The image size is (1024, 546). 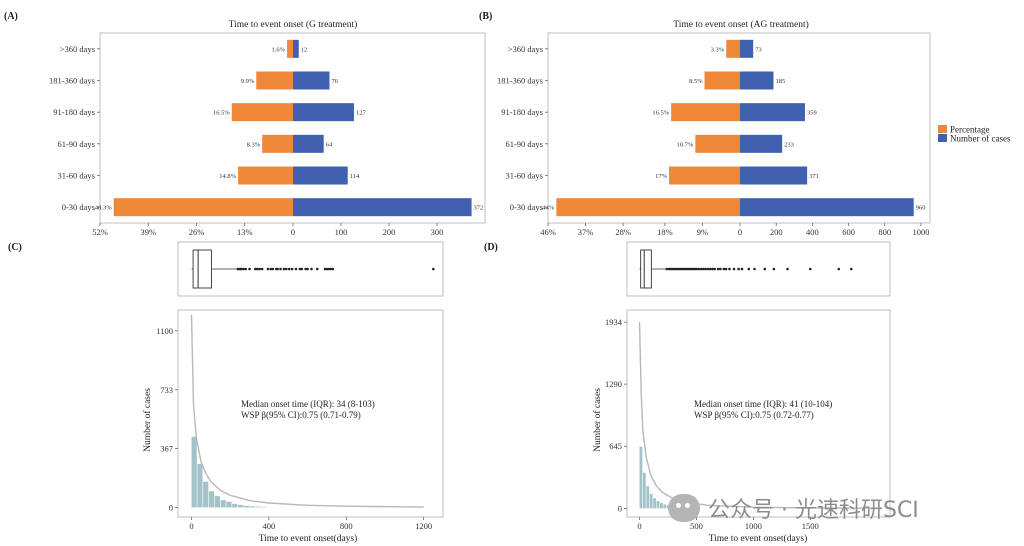 What do you see at coordinates (696, 526) in the screenshot?
I see `x-tick-label: 500` at bounding box center [696, 526].